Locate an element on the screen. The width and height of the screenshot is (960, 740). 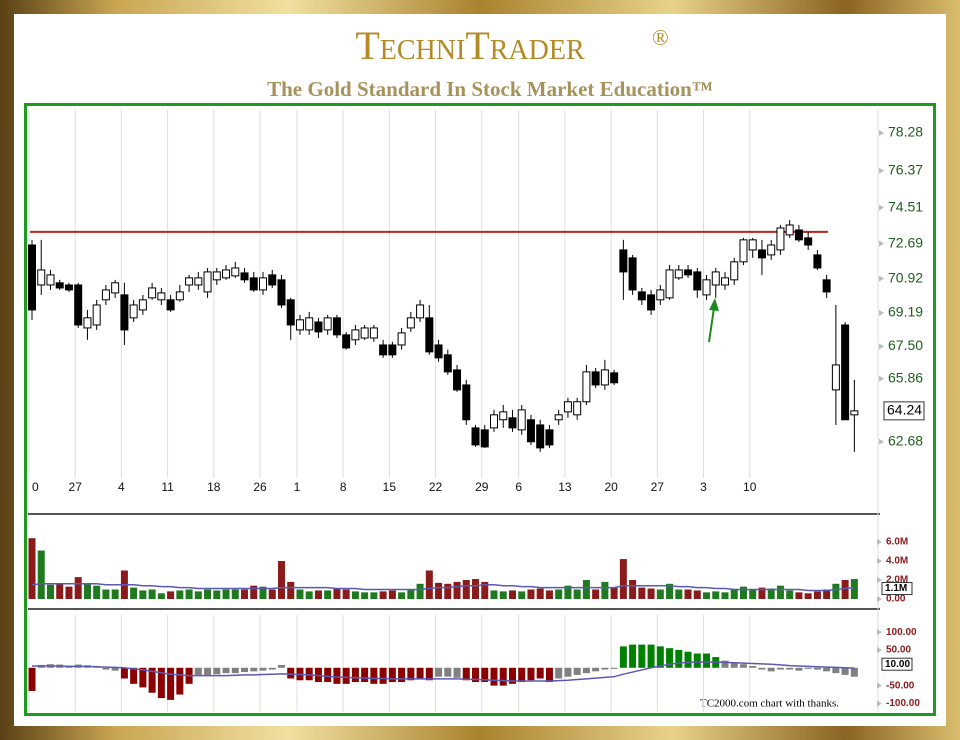
x-tick-label: 8 is located at coordinates (343, 487).